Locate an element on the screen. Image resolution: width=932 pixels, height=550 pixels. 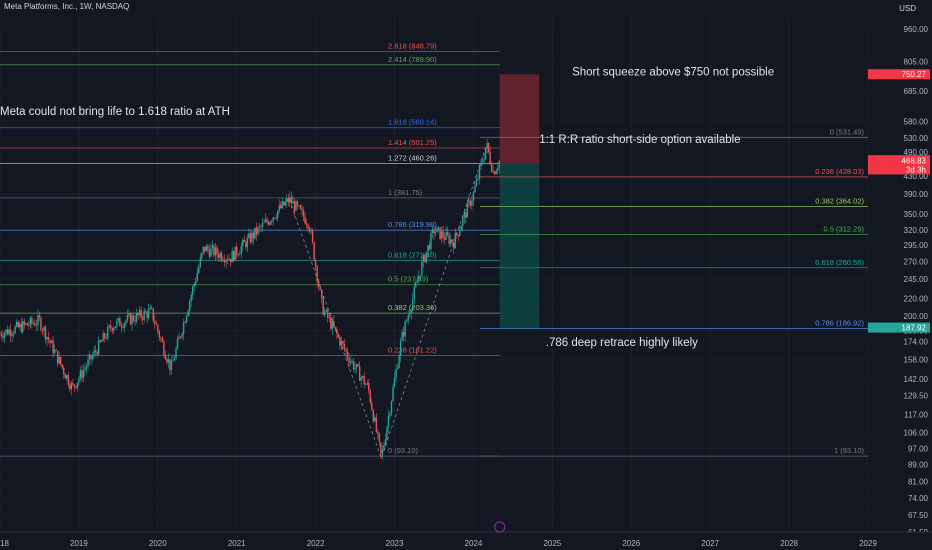
price-label-box is located at coordinates (899, 327).